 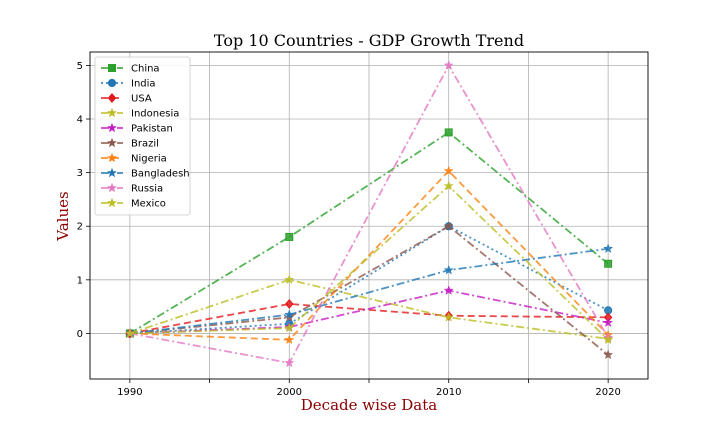 I want to click on legend-marker-usa, so click(x=112, y=98).